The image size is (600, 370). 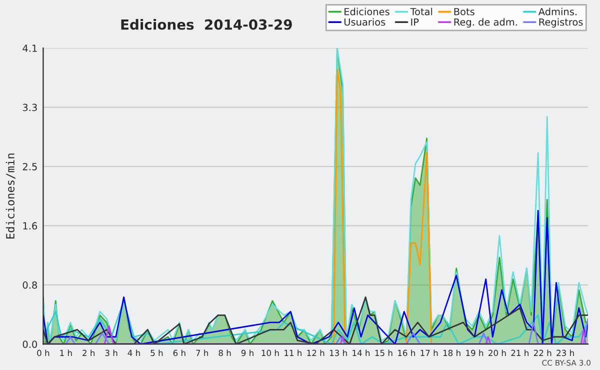 I want to click on x-tick-label: 23 h, so click(x=565, y=353).